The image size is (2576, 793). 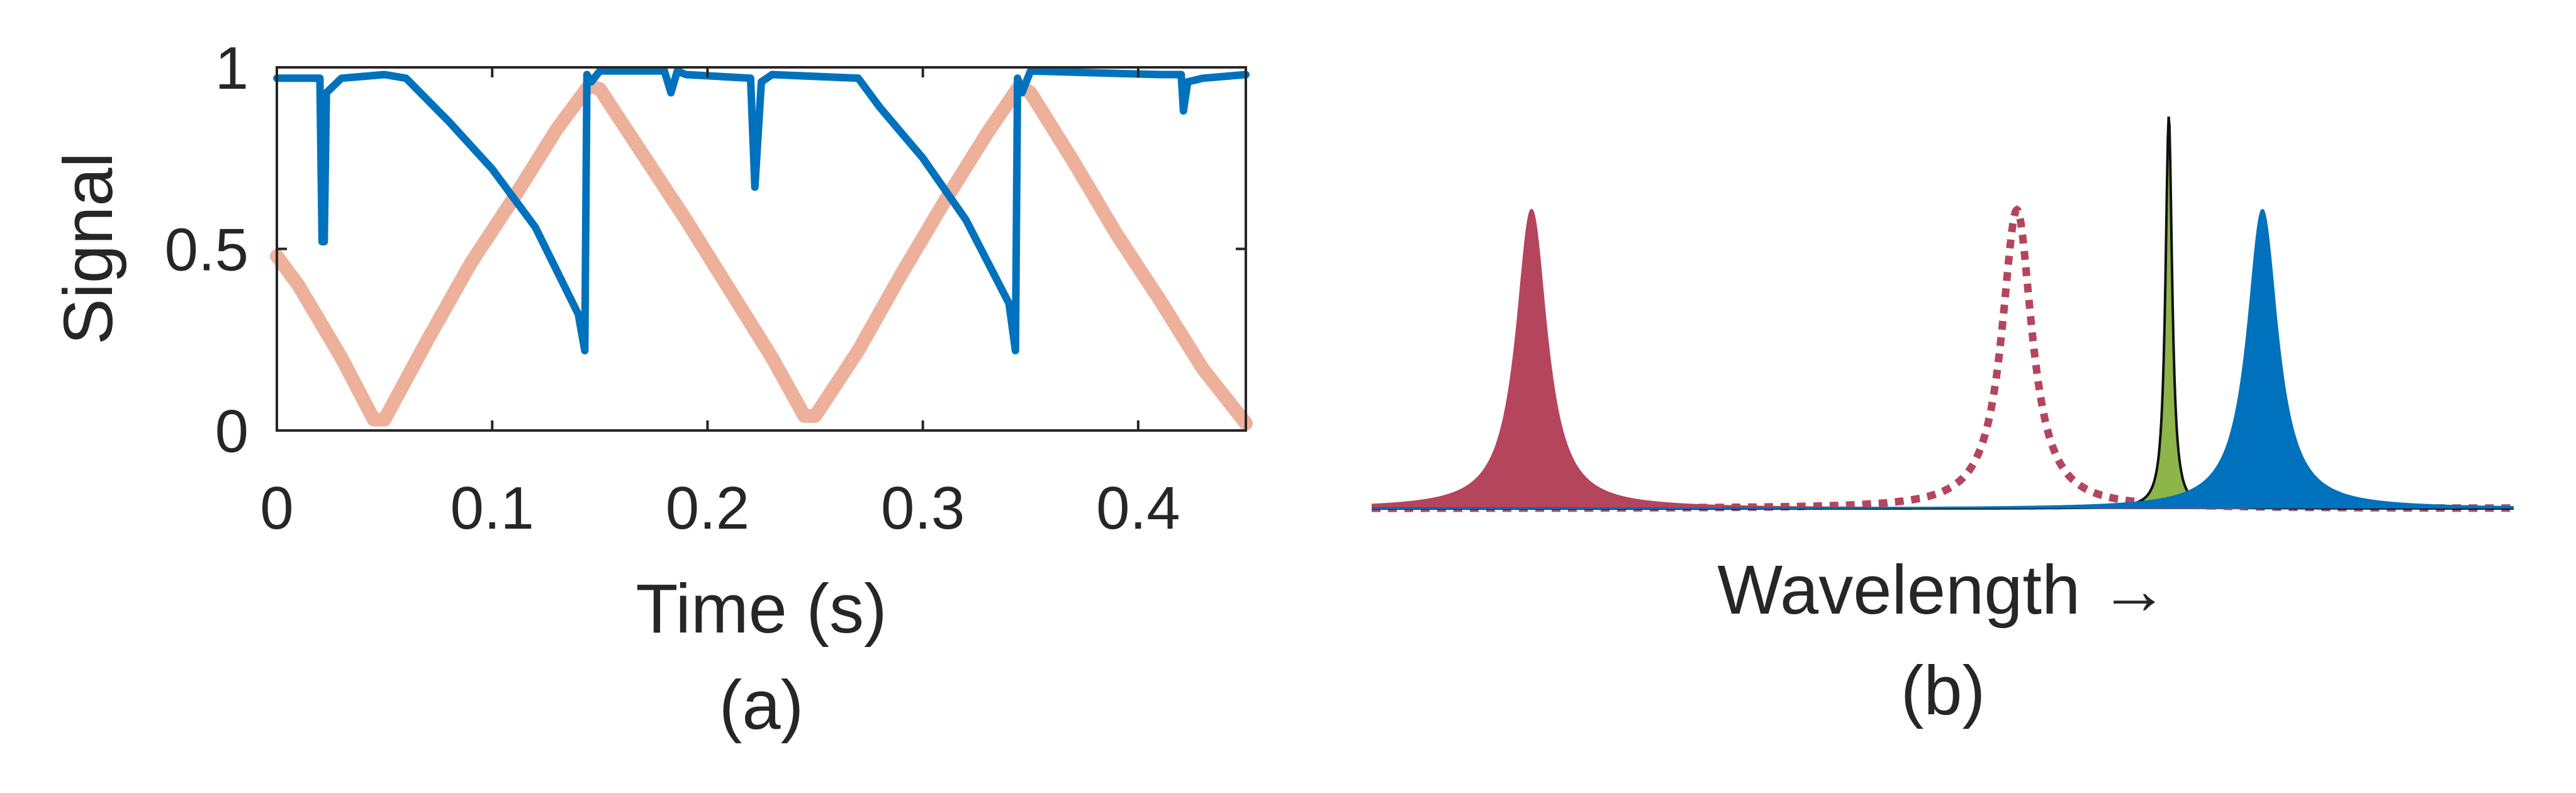 I want to click on panel-a-xlabel: Time (s), so click(x=761, y=609).